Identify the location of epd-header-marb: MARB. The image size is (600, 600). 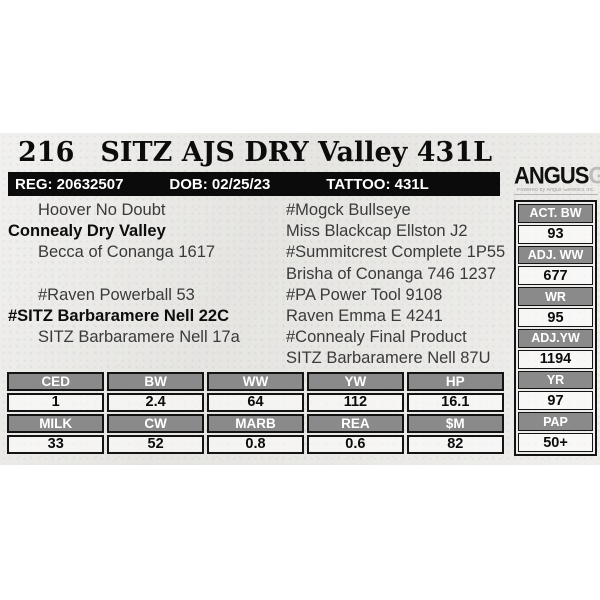
(255, 423).